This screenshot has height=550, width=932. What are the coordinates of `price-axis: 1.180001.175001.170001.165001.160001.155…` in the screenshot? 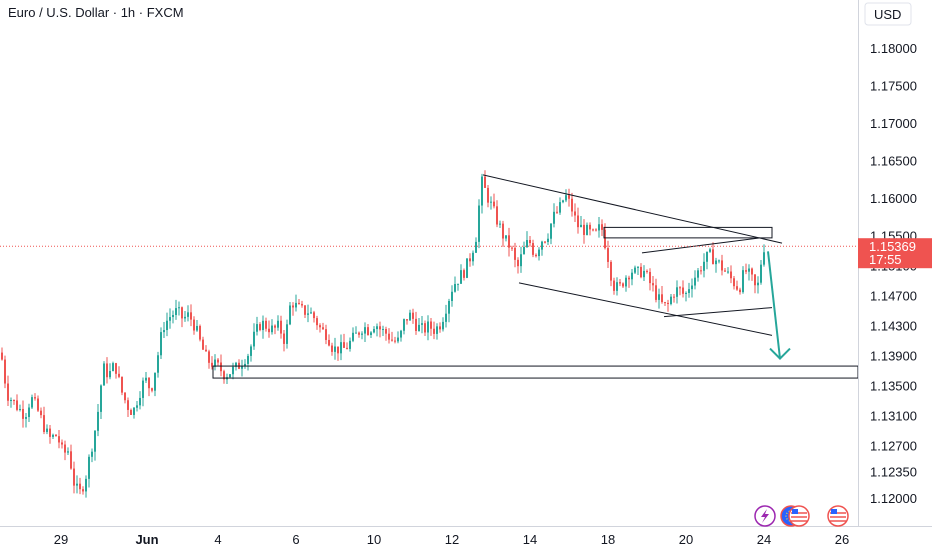 It's located at (893, 273).